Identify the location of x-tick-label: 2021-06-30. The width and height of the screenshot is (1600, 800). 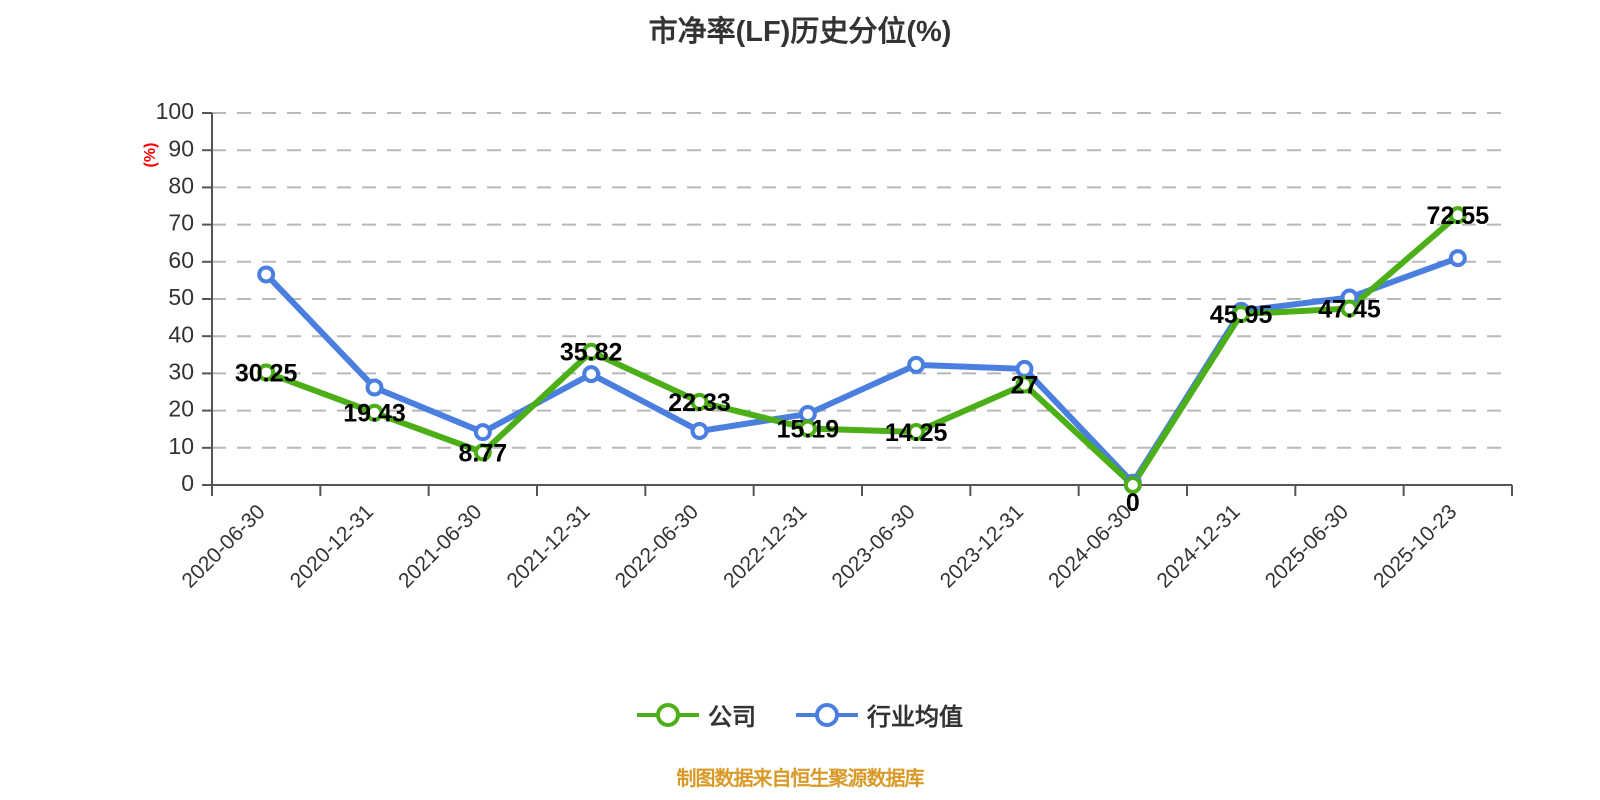
(440, 546).